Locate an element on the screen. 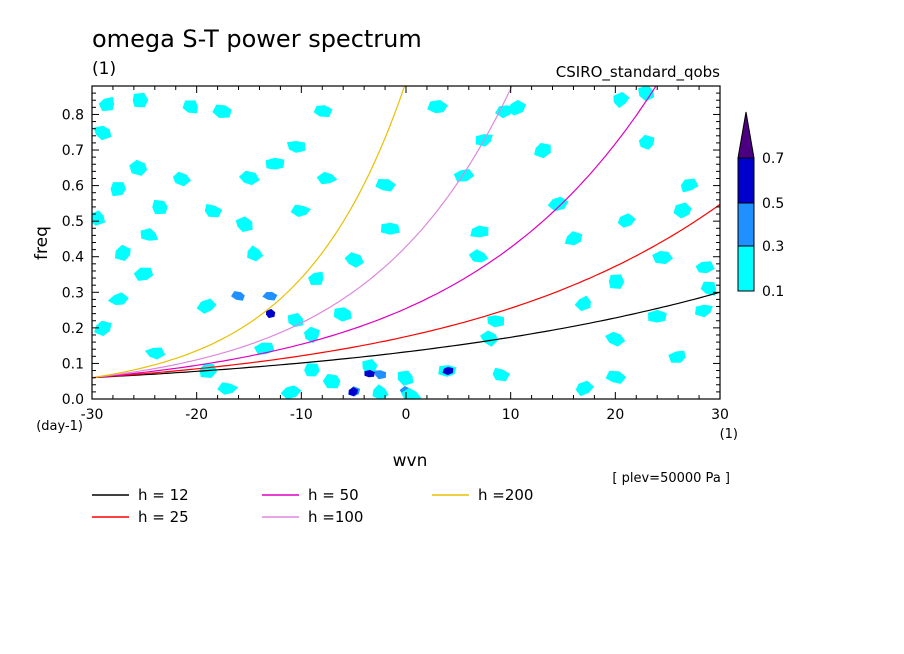 This screenshot has width=904, height=654. legend-label: h = 25 is located at coordinates (163, 517).